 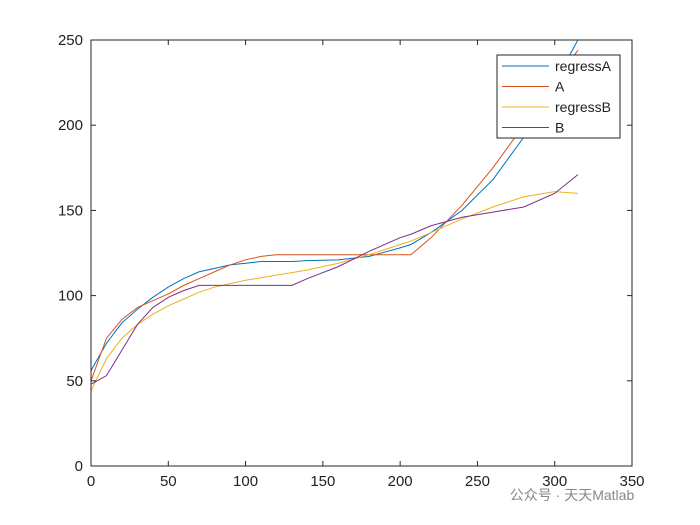 I want to click on y-tick-label: 200, so click(x=70, y=125).